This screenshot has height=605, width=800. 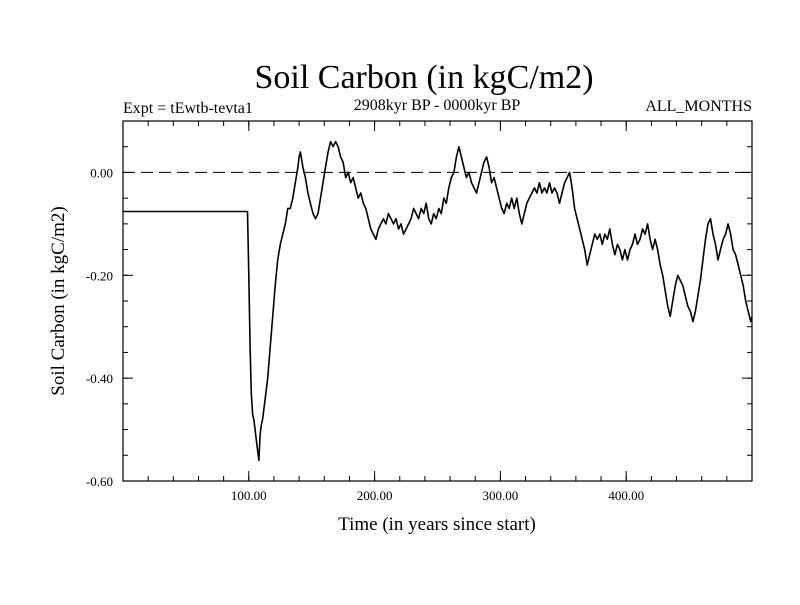 I want to click on x-tick-label: 200.00, so click(x=375, y=495).